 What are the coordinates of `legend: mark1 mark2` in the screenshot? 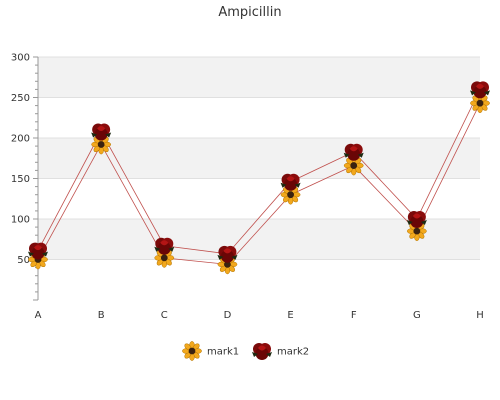 It's located at (245, 351).